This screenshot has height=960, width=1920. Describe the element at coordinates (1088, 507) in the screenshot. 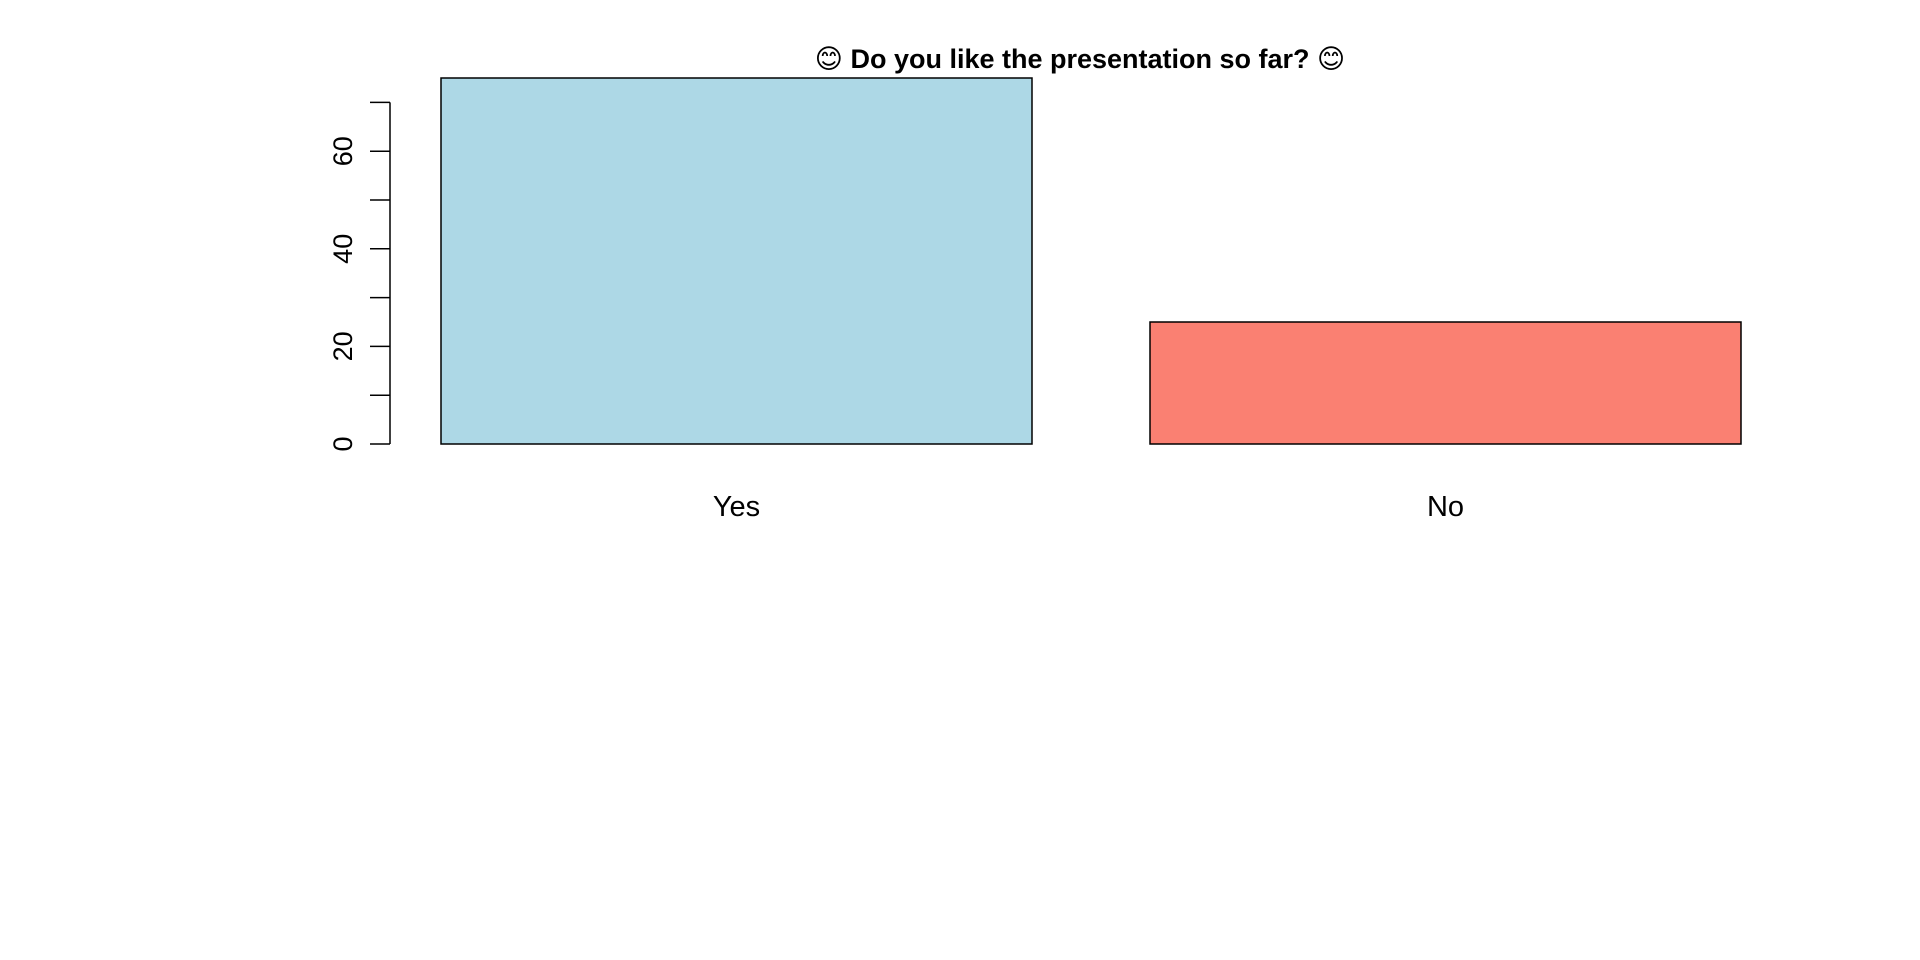

I see `x-axis-labels: Yes No` at that location.